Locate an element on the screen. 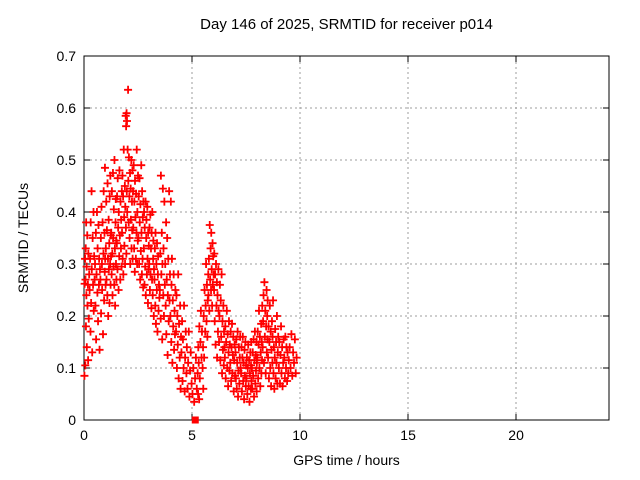 This screenshot has width=640, height=480. y-tick-label: 0.4 is located at coordinates (67, 212).